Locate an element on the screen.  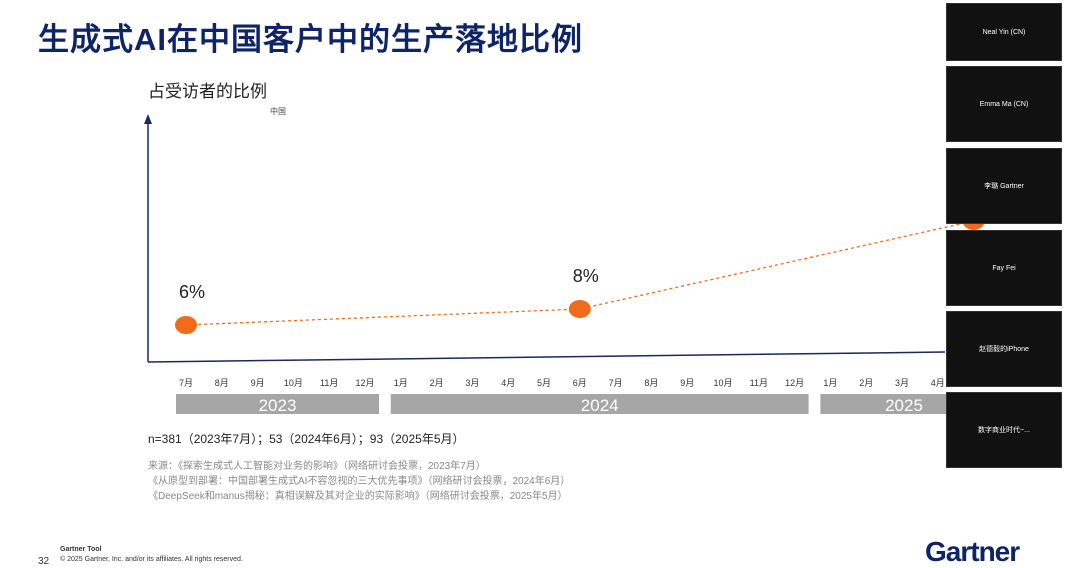
year-label: 2023 is located at coordinates (278, 405).